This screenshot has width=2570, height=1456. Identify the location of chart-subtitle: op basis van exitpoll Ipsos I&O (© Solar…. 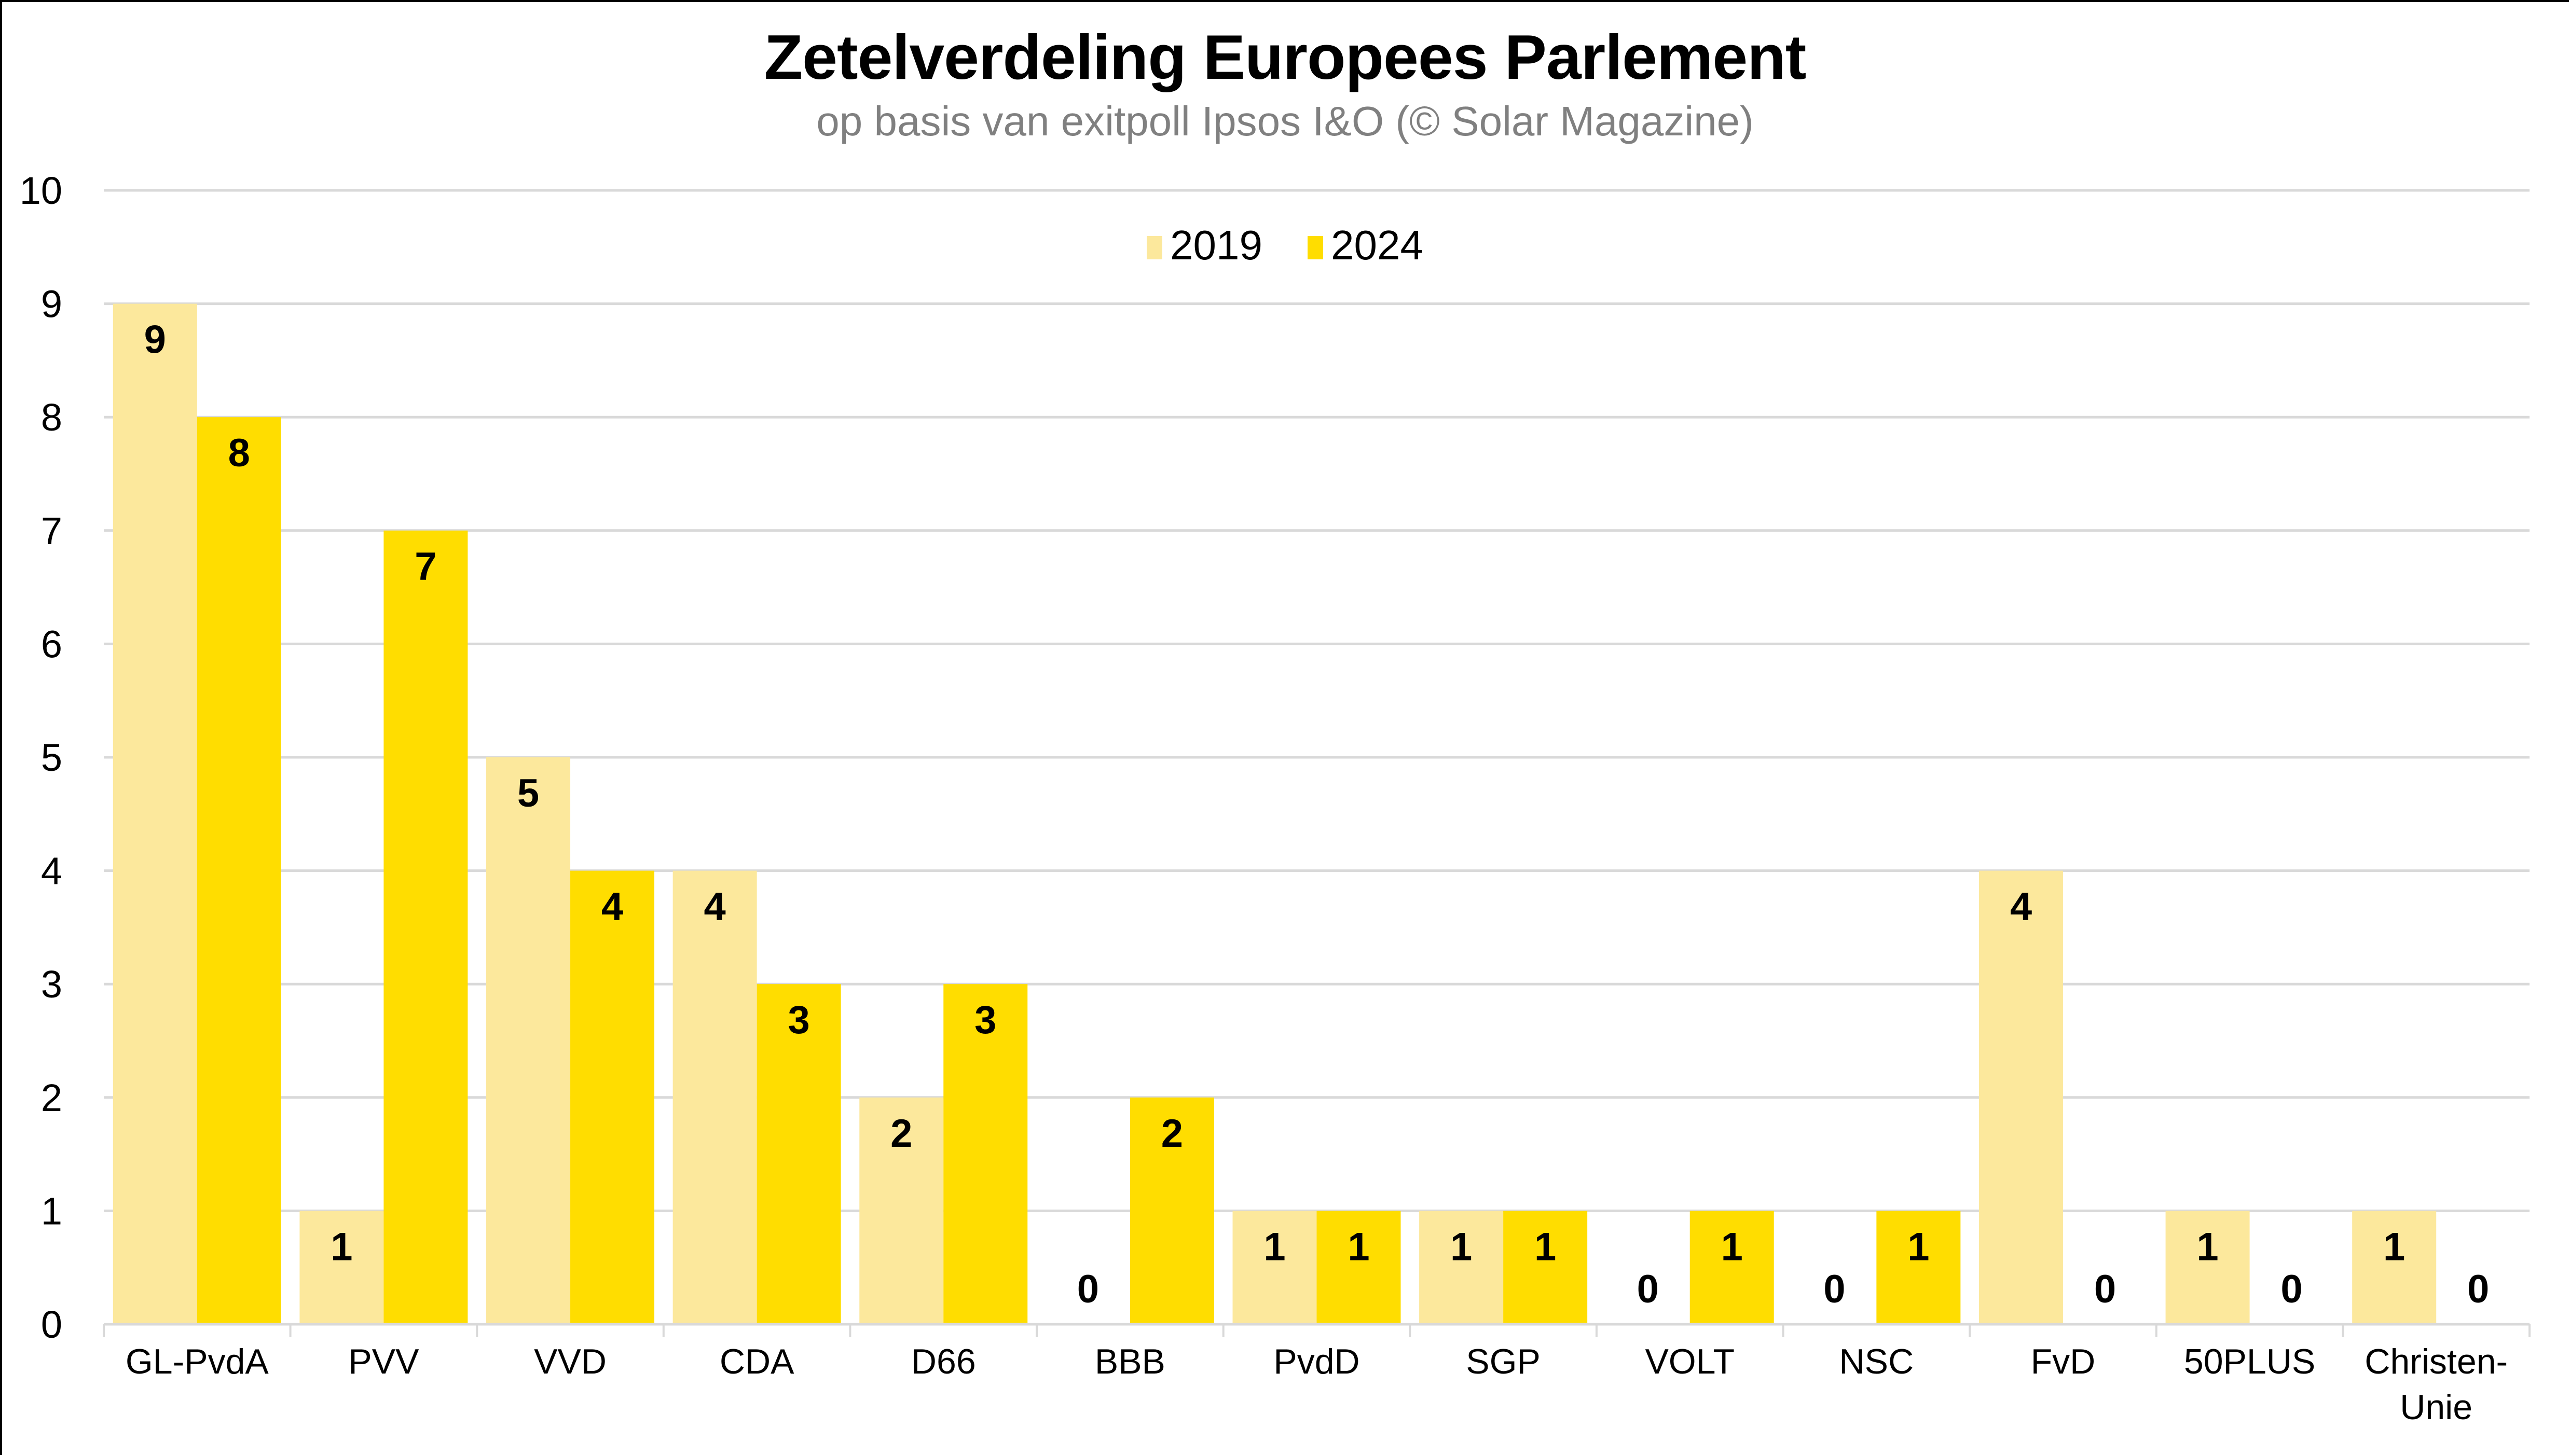
(1285, 121).